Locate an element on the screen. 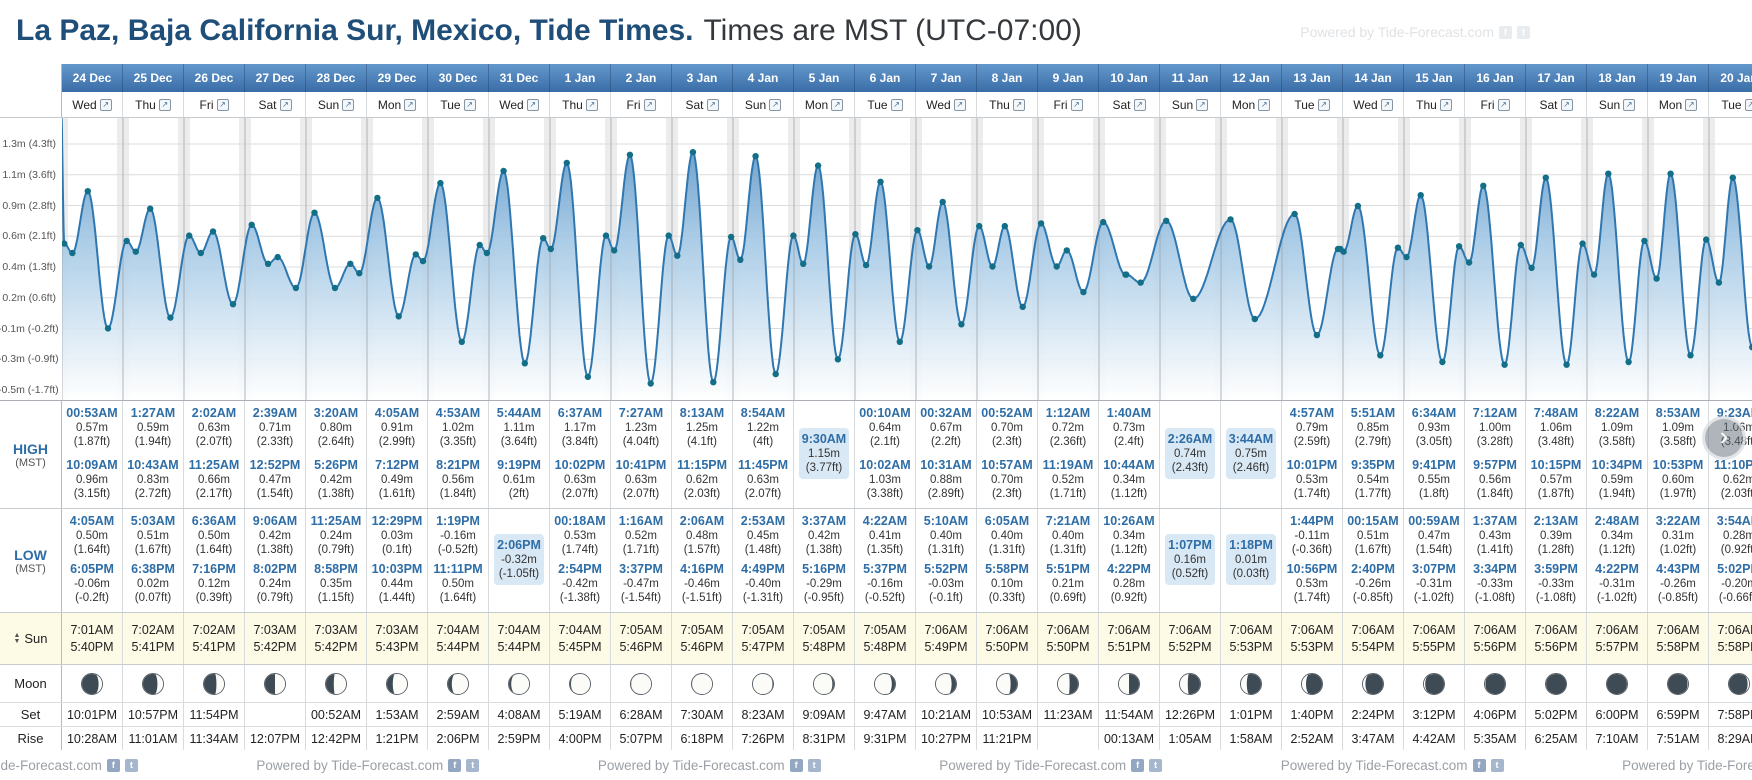 This screenshot has height=780, width=1752. high-cell: 00:10AM 0.64m (2.1ft) 10:02AM 1.03m (3.38ft) is located at coordinates (885, 454).